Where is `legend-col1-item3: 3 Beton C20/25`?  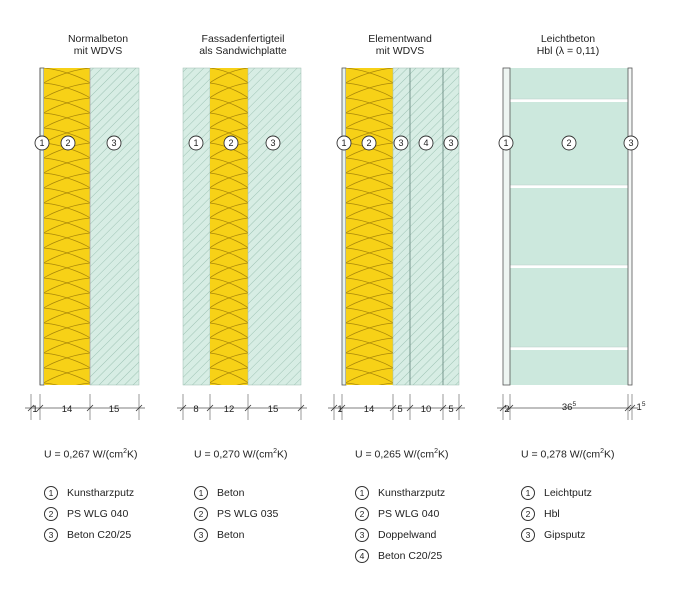
legend-col1-item3: 3 Beton C20/25 is located at coordinates (87, 535).